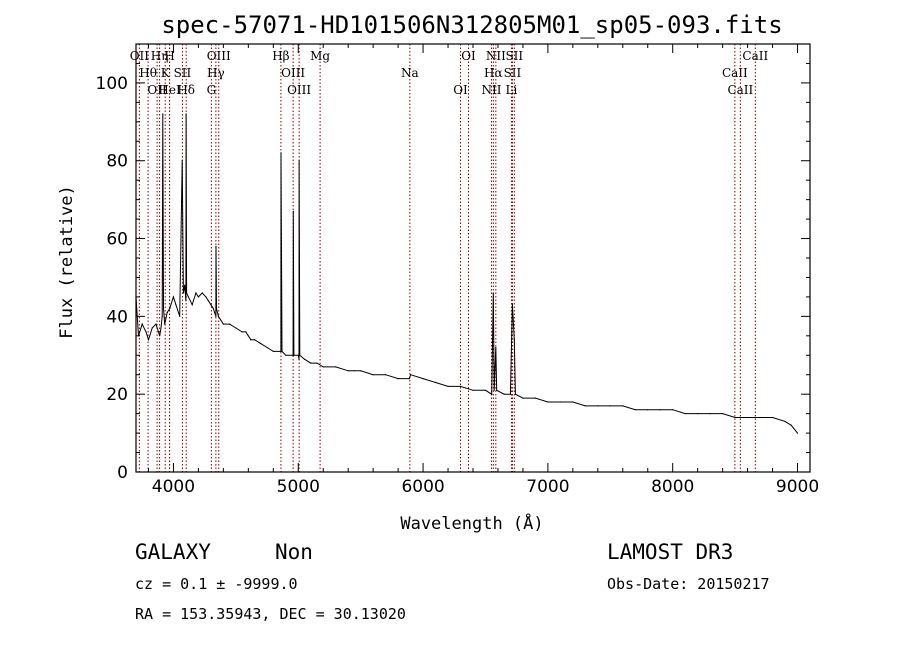 The height and width of the screenshot is (649, 900). What do you see at coordinates (216, 73) in the screenshot?
I see `spectral-line-label: Hγ` at bounding box center [216, 73].